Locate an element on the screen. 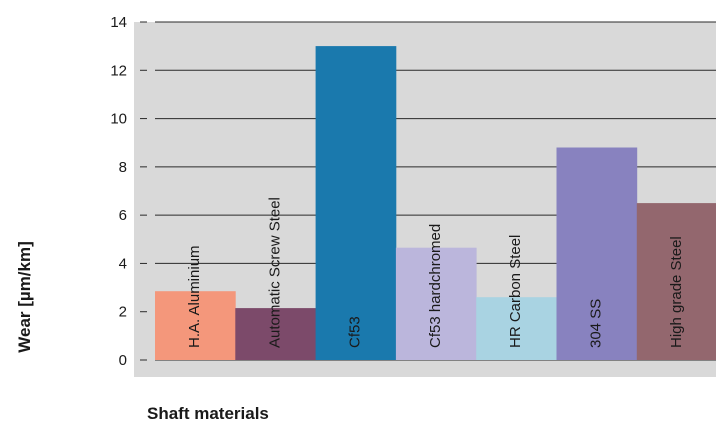 The image size is (716, 427). y-tick-label: 8 is located at coordinates (123, 167).